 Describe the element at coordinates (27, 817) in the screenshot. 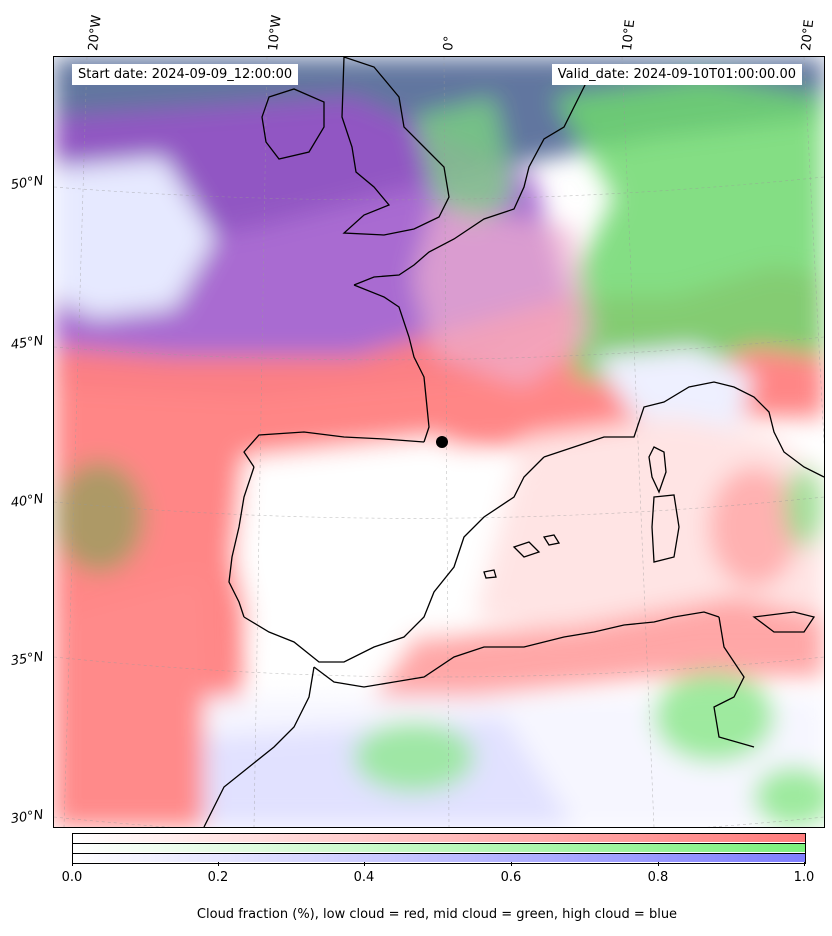

I see `lat-label-30n: 30°N` at that location.